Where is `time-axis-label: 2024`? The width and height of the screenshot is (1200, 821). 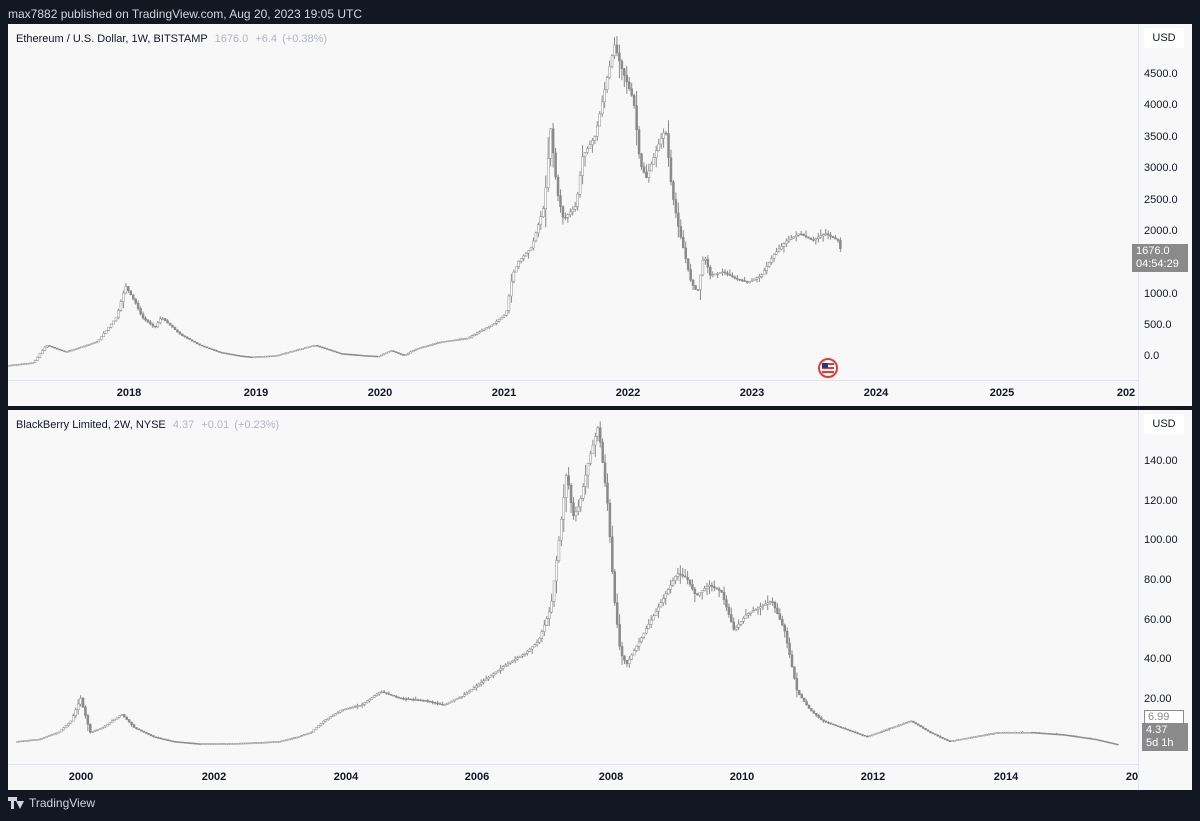
time-axis-label: 2024 is located at coordinates (876, 393).